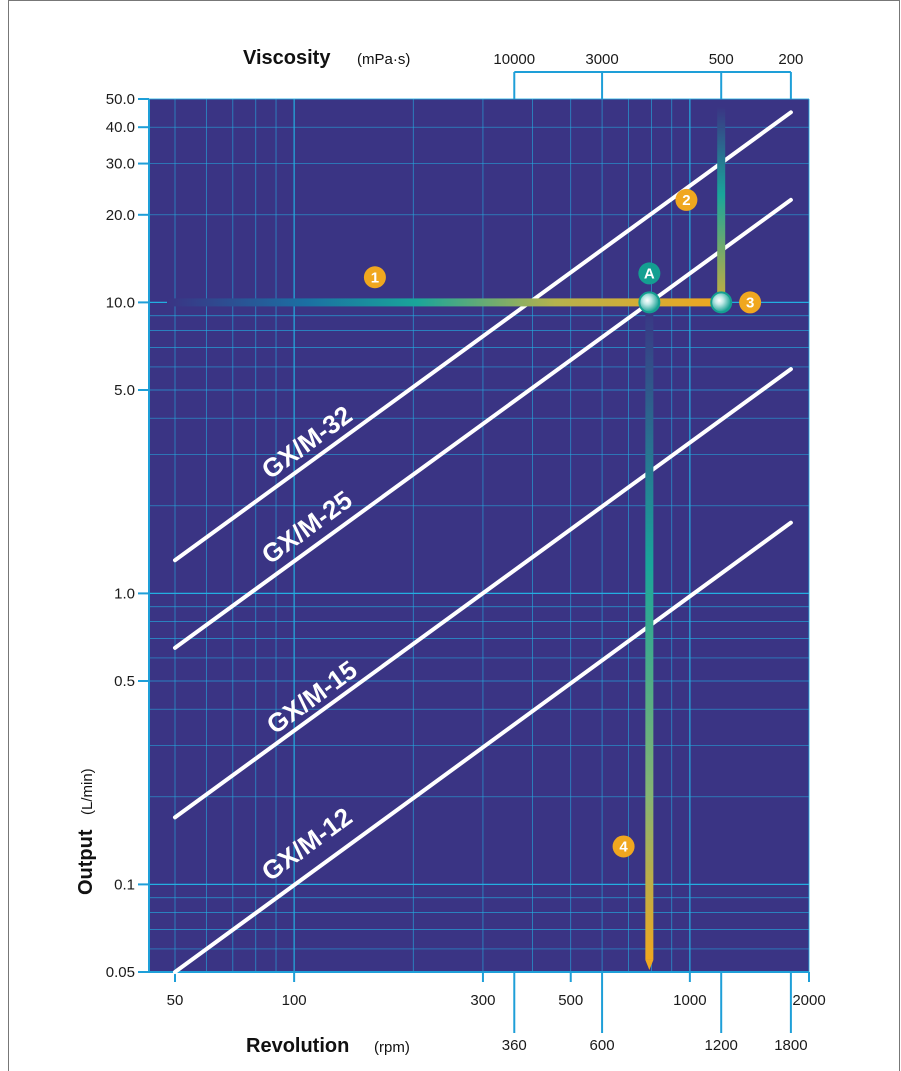 This screenshot has width=901, height=1071. What do you see at coordinates (444, 302) in the screenshot?
I see `path-horizontal` at bounding box center [444, 302].